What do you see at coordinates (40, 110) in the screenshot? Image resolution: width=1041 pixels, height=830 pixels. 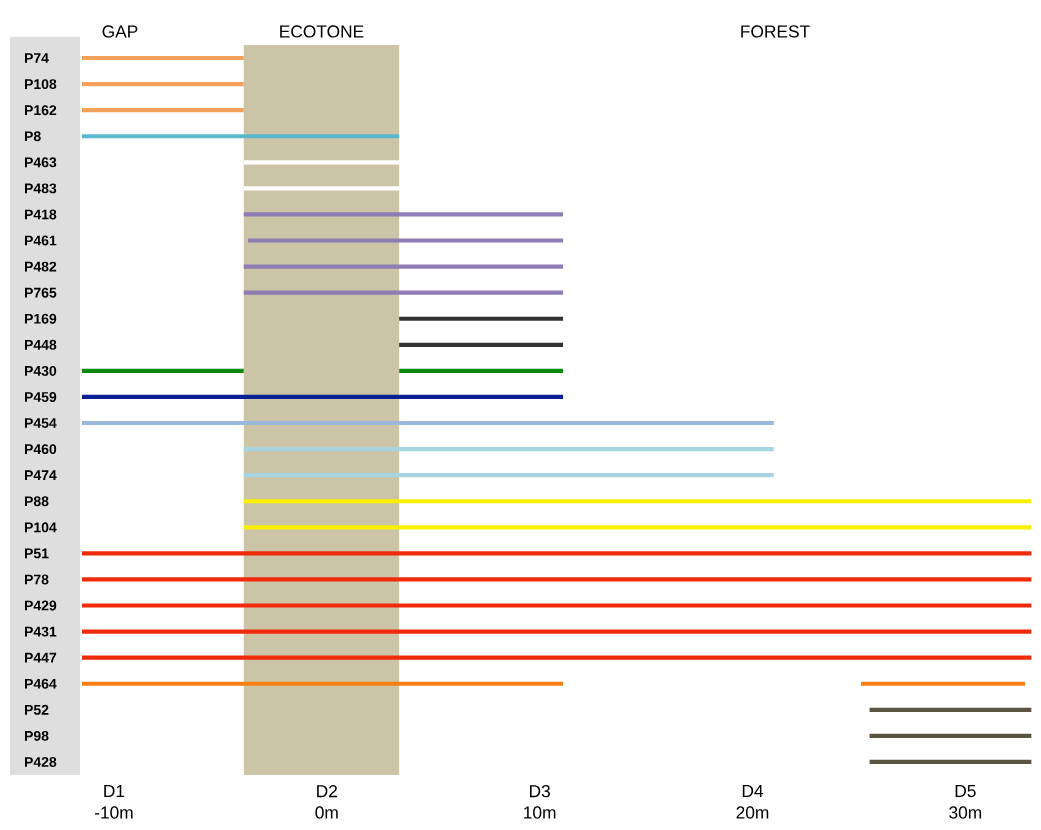 I see `y-tick-label: P162` at bounding box center [40, 110].